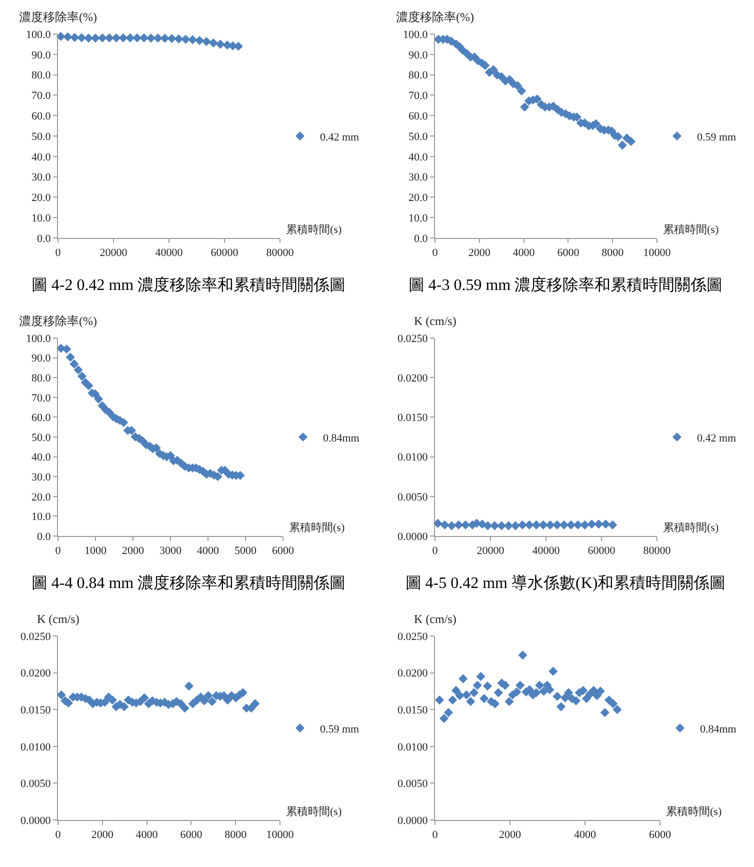  What do you see at coordinates (169, 253) in the screenshot?
I see `x-tick-label: 40000` at bounding box center [169, 253].